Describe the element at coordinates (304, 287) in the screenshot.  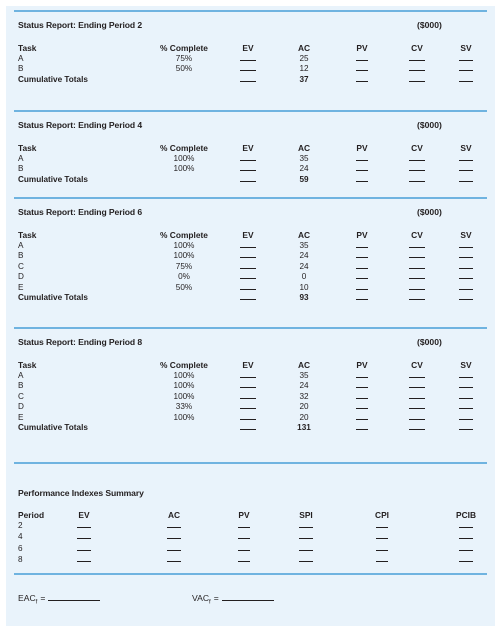
I see `actual-cost-value: 10` at that location.